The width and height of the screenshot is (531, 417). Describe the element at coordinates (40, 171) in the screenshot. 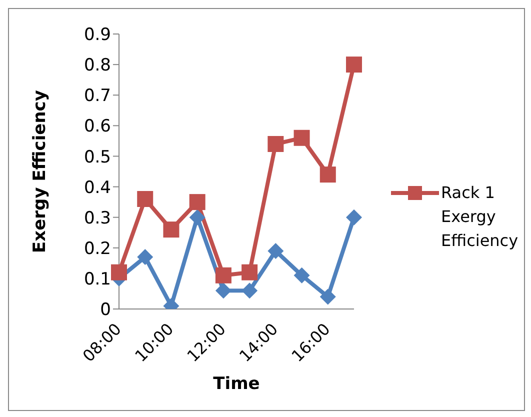

I see `y-axis-title: Exergy Efficiency` at that location.